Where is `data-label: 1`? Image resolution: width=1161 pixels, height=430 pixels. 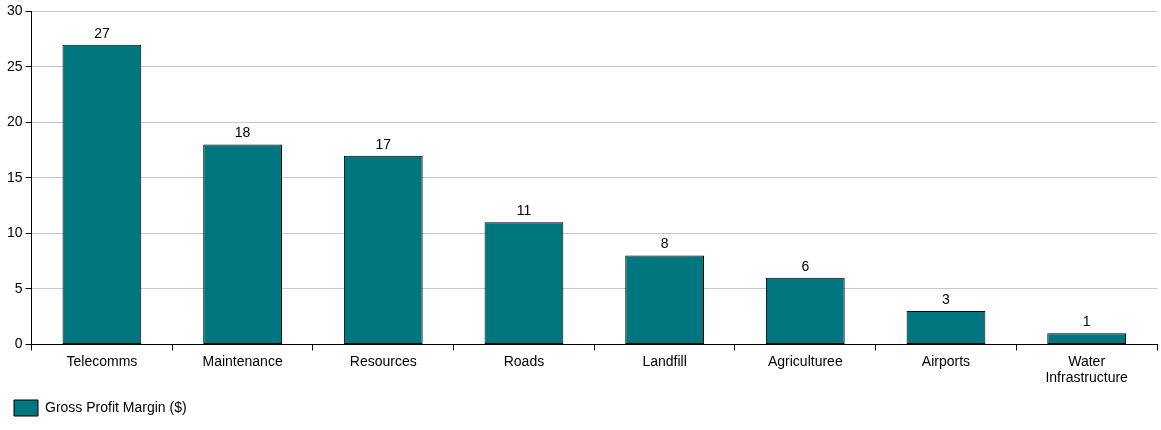 data-label: 1 is located at coordinates (1086, 321).